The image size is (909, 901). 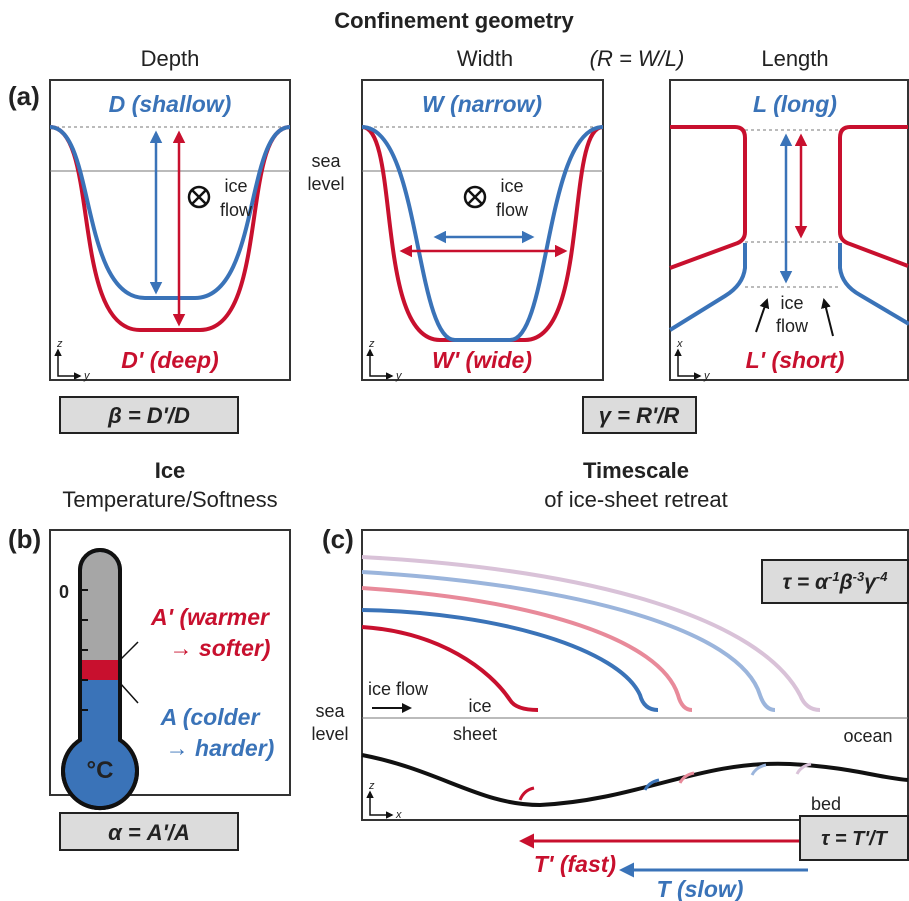 What do you see at coordinates (788, 287) in the screenshot?
I see `long-walls` at bounding box center [788, 287].